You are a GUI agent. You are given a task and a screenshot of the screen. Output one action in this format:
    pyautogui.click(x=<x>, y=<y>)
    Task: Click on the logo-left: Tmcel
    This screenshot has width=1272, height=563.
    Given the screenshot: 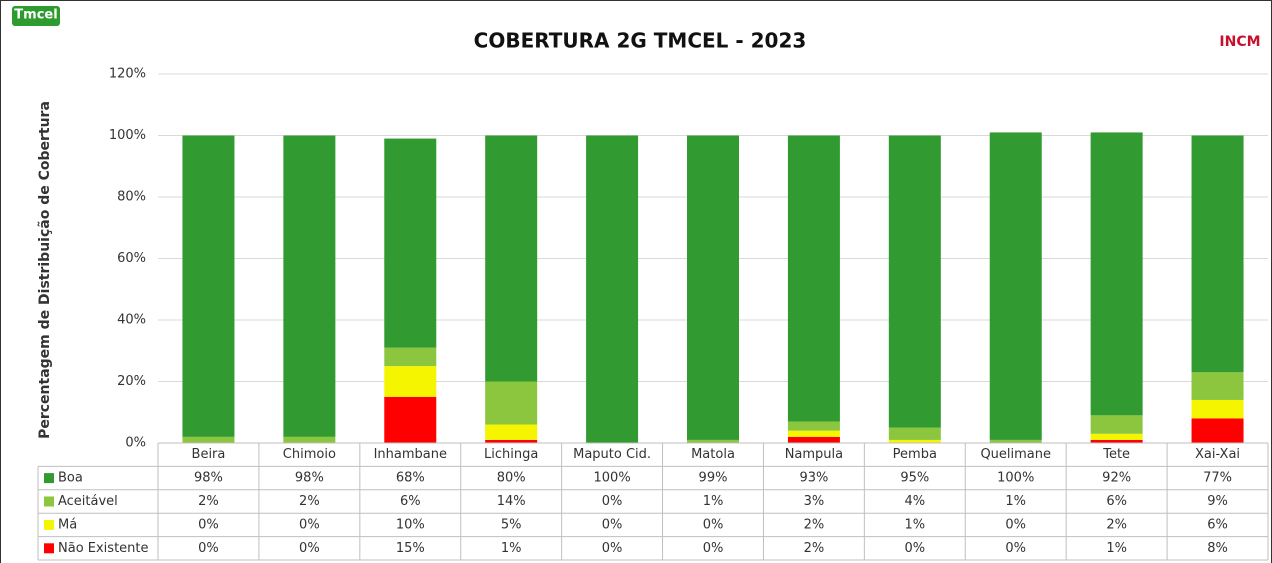 What is the action you would take?
    pyautogui.click(x=35, y=15)
    